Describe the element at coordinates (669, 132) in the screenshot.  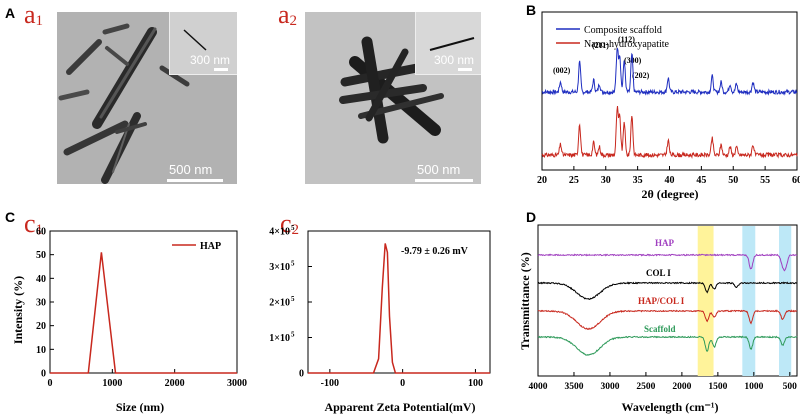
I see `chart-b-series-nha` at that location.